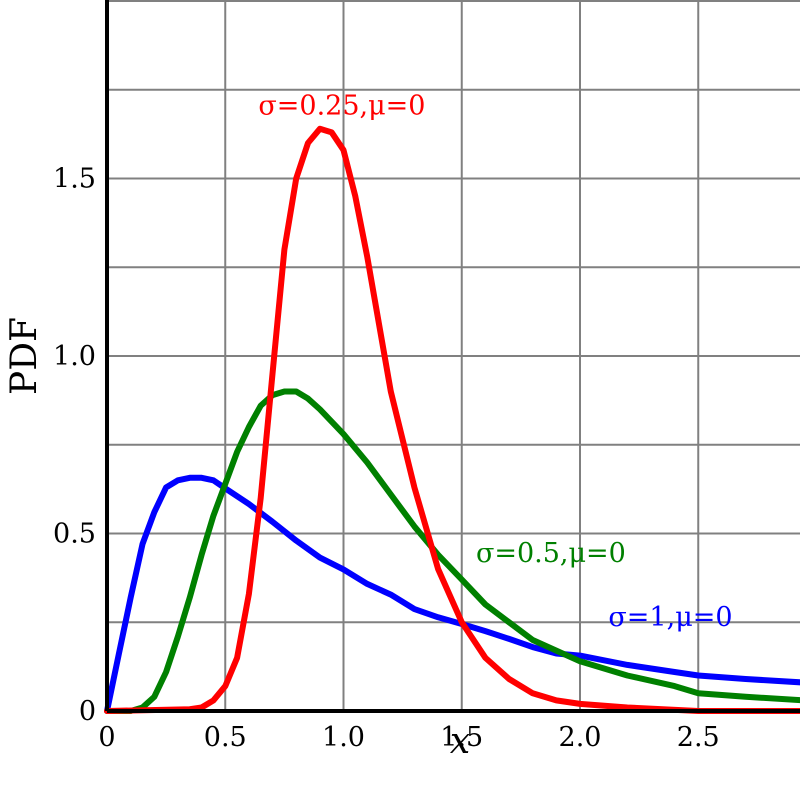 The width and height of the screenshot is (800, 800). Describe the element at coordinates (87, 711) in the screenshot. I see `y-tick-label: 0` at that location.